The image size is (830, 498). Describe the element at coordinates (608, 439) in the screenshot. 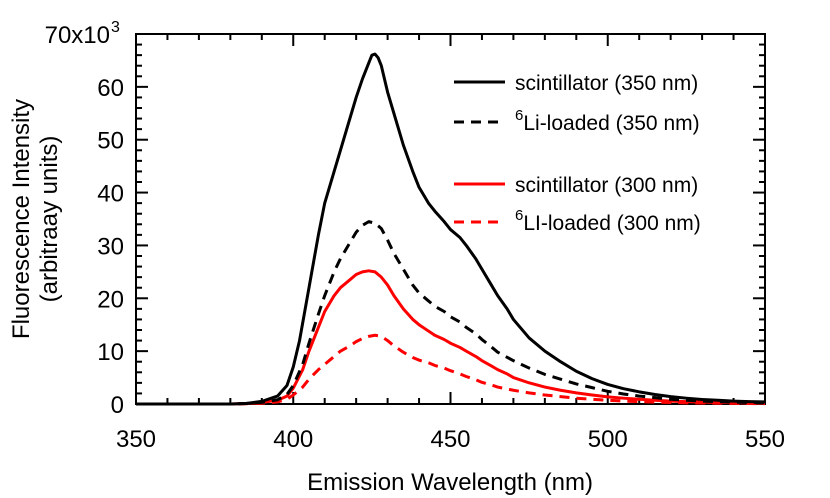

I see `x-tick-label: 500` at that location.